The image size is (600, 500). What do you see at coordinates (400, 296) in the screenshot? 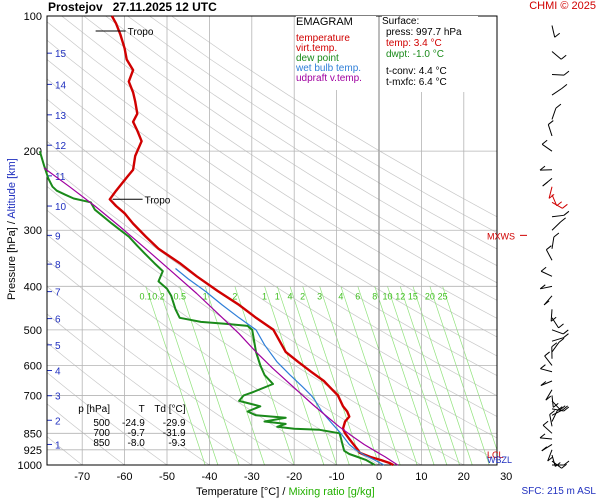
I see `mixing-ratio-label: 12` at bounding box center [400, 296].